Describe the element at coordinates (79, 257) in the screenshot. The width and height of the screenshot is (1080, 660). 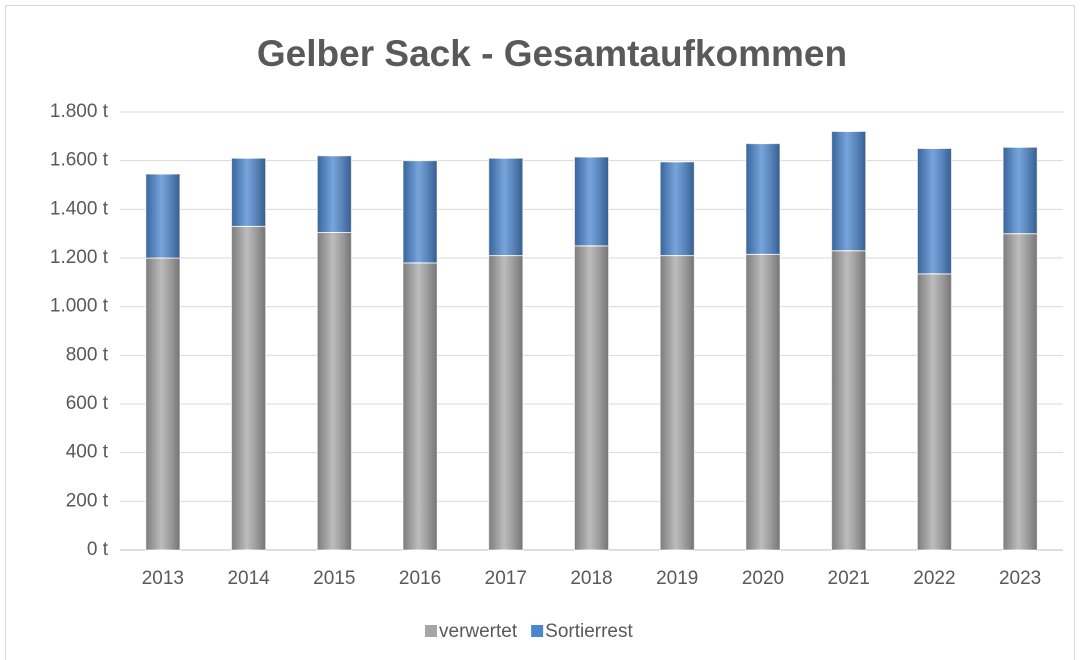
I see `y-tick-label: 1.200 t` at that location.